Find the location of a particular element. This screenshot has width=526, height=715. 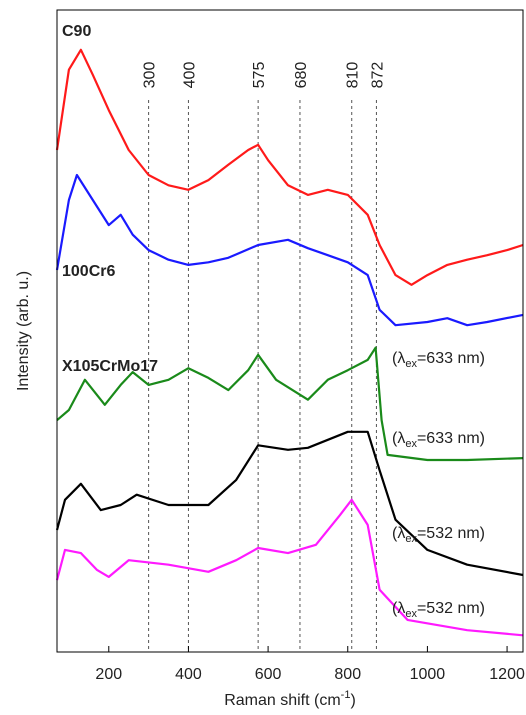

x-tick-label: 400 is located at coordinates (188, 674).